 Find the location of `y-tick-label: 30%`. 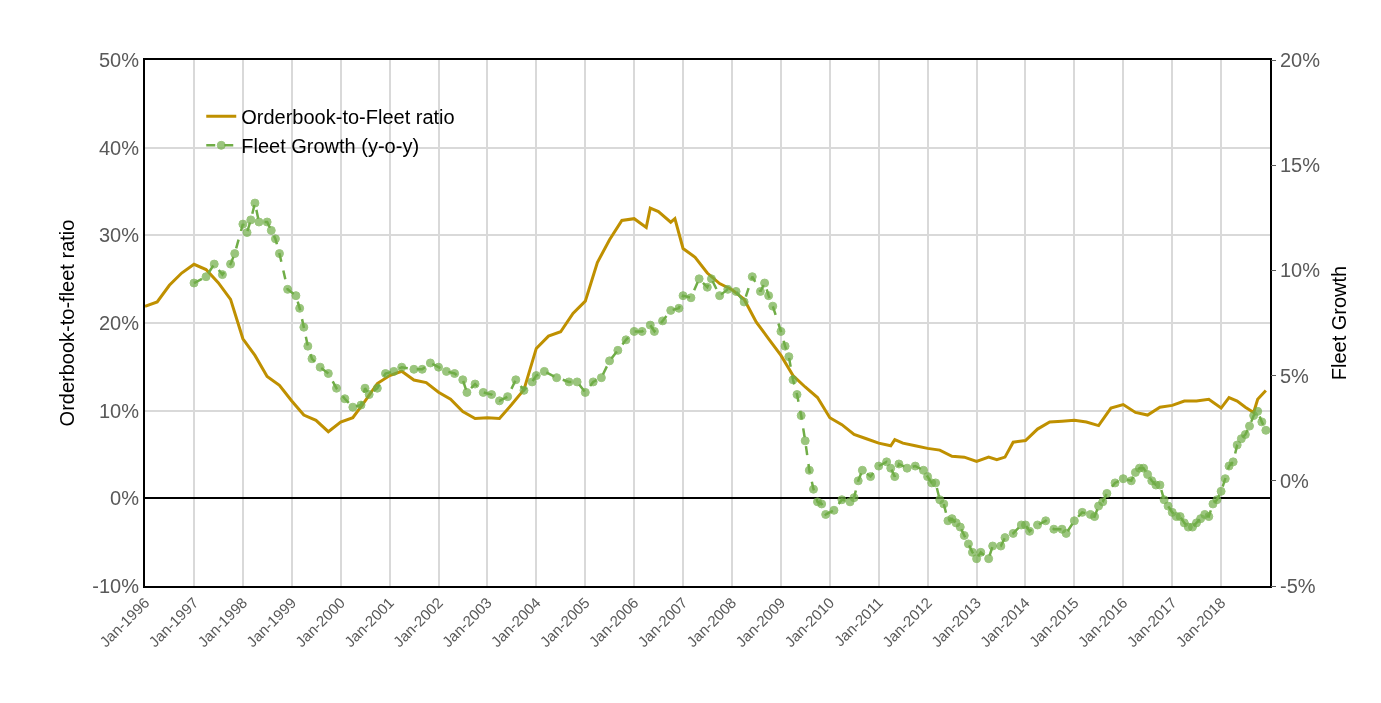

y-tick-label: 30% is located at coordinates (119, 235).